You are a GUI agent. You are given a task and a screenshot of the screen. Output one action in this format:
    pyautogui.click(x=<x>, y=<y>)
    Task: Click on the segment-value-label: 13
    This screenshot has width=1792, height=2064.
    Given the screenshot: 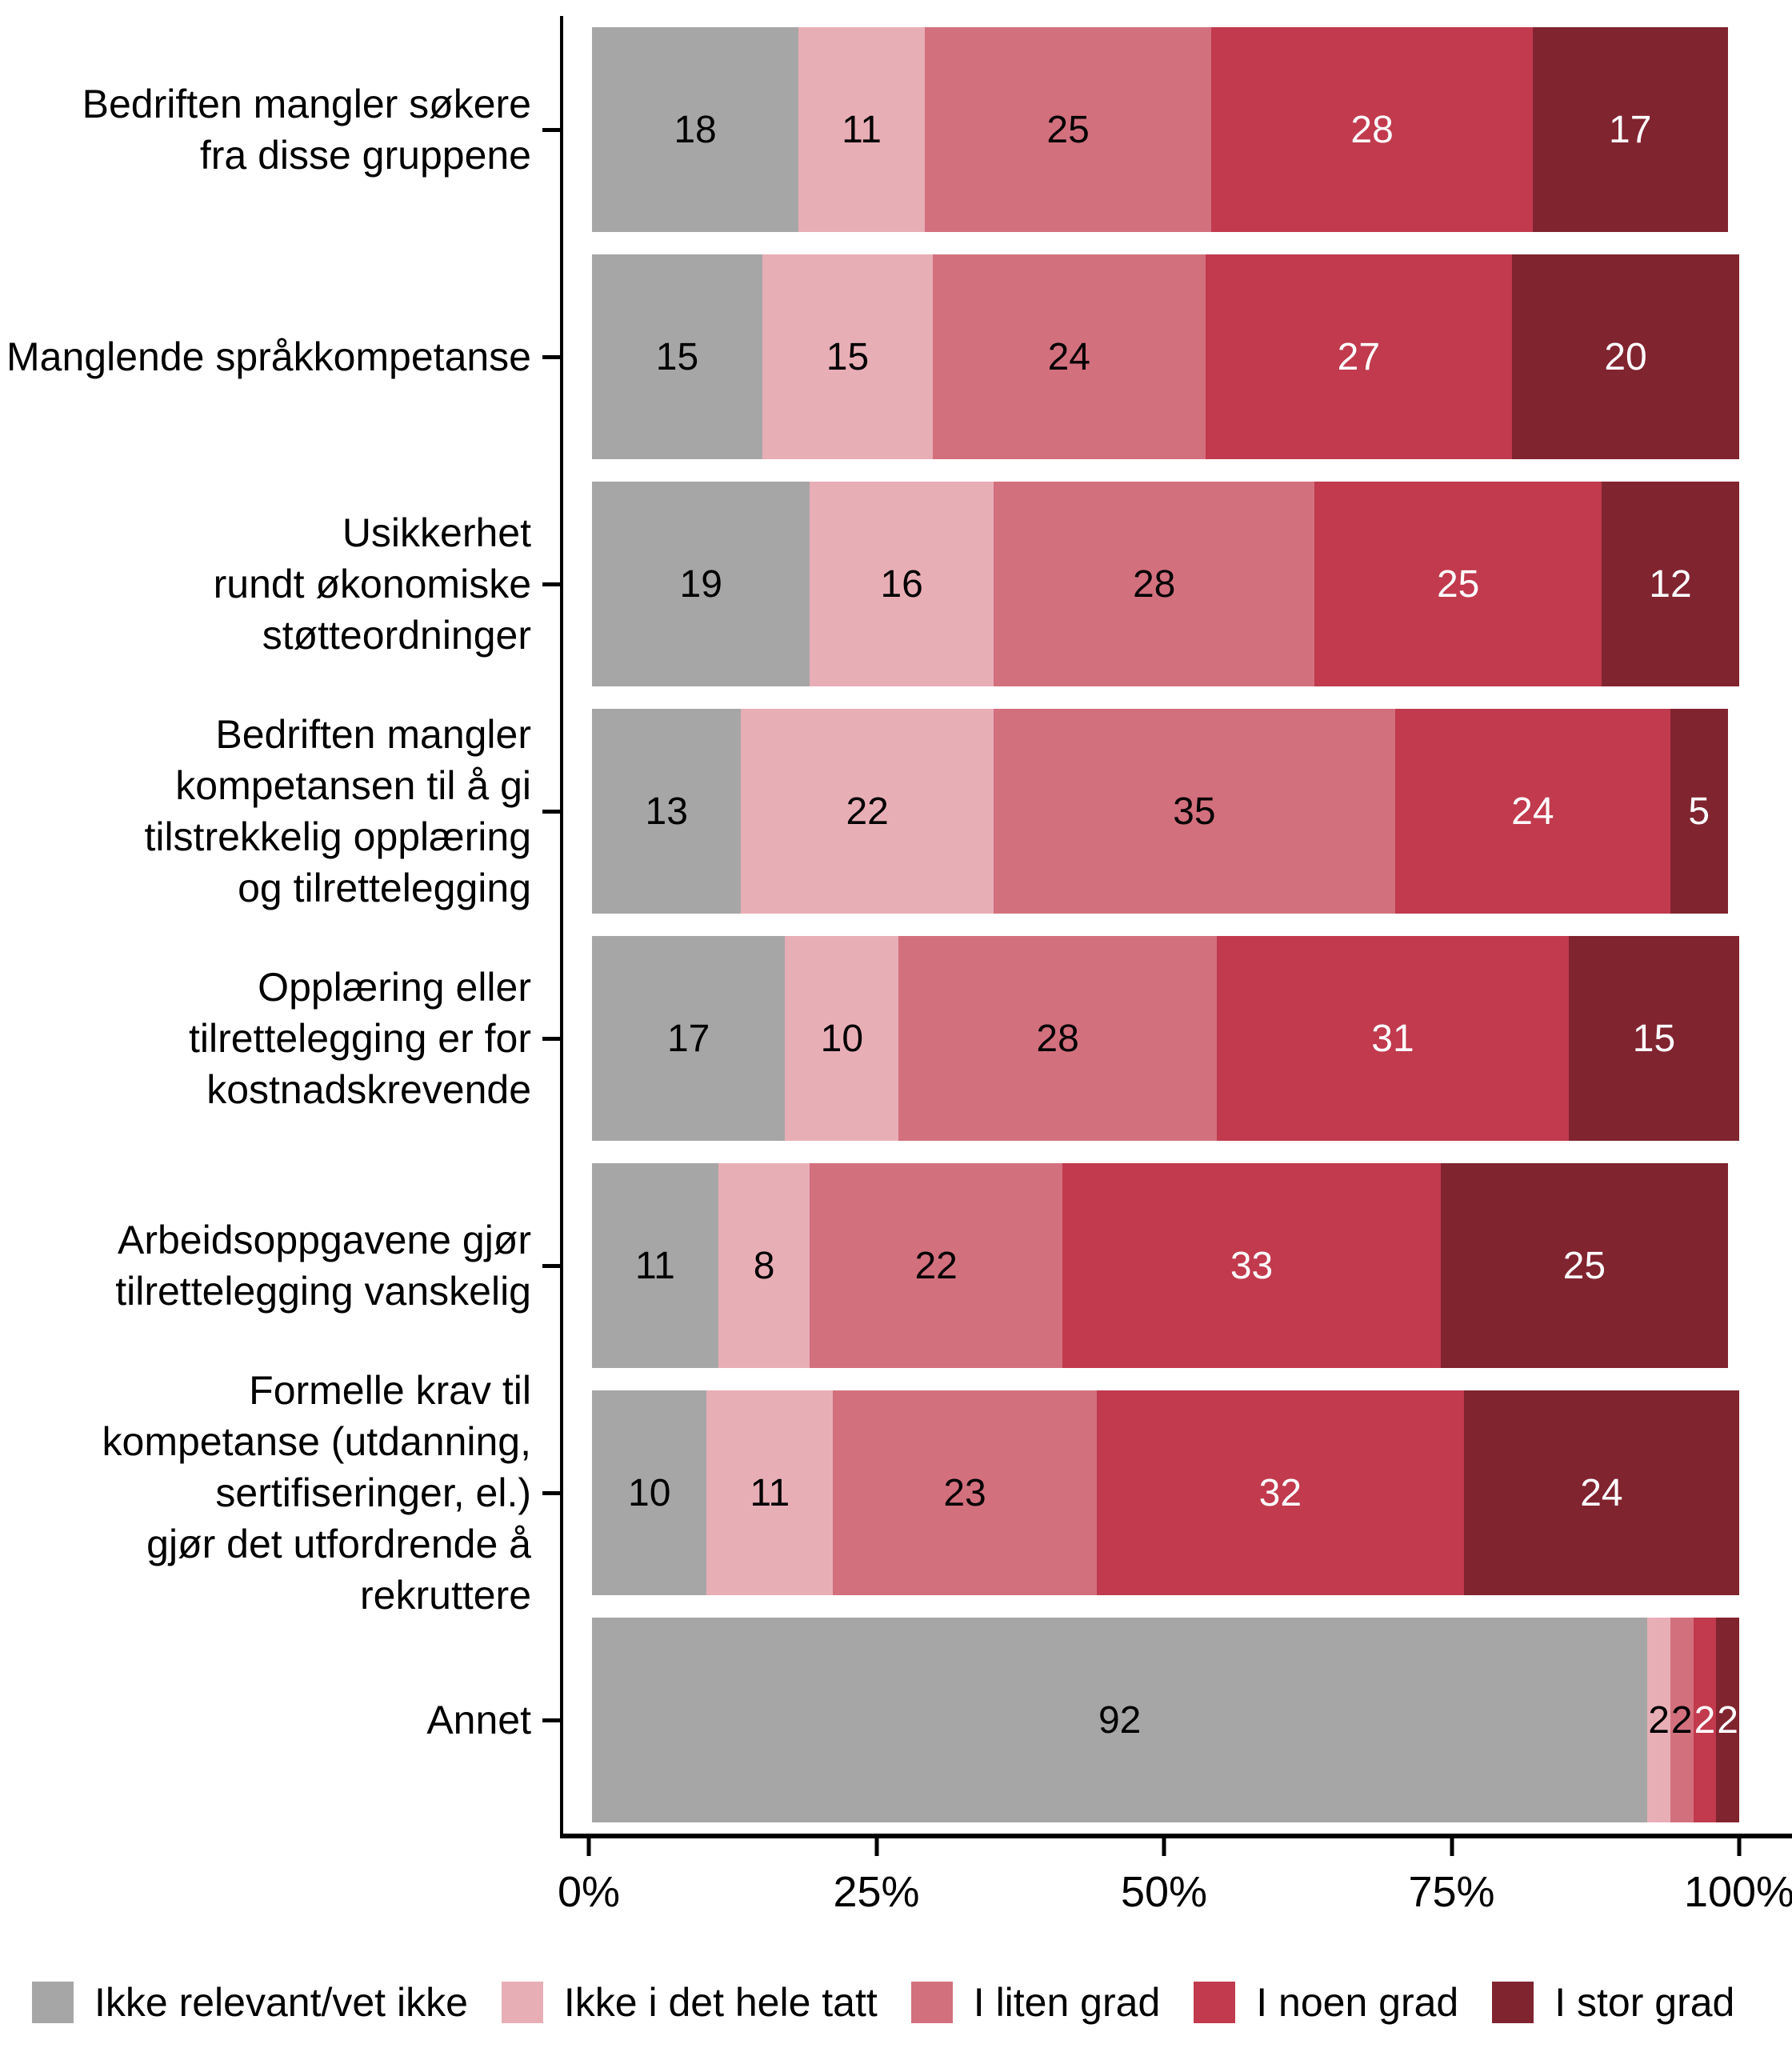 What is the action you would take?
    pyautogui.click(x=666, y=811)
    